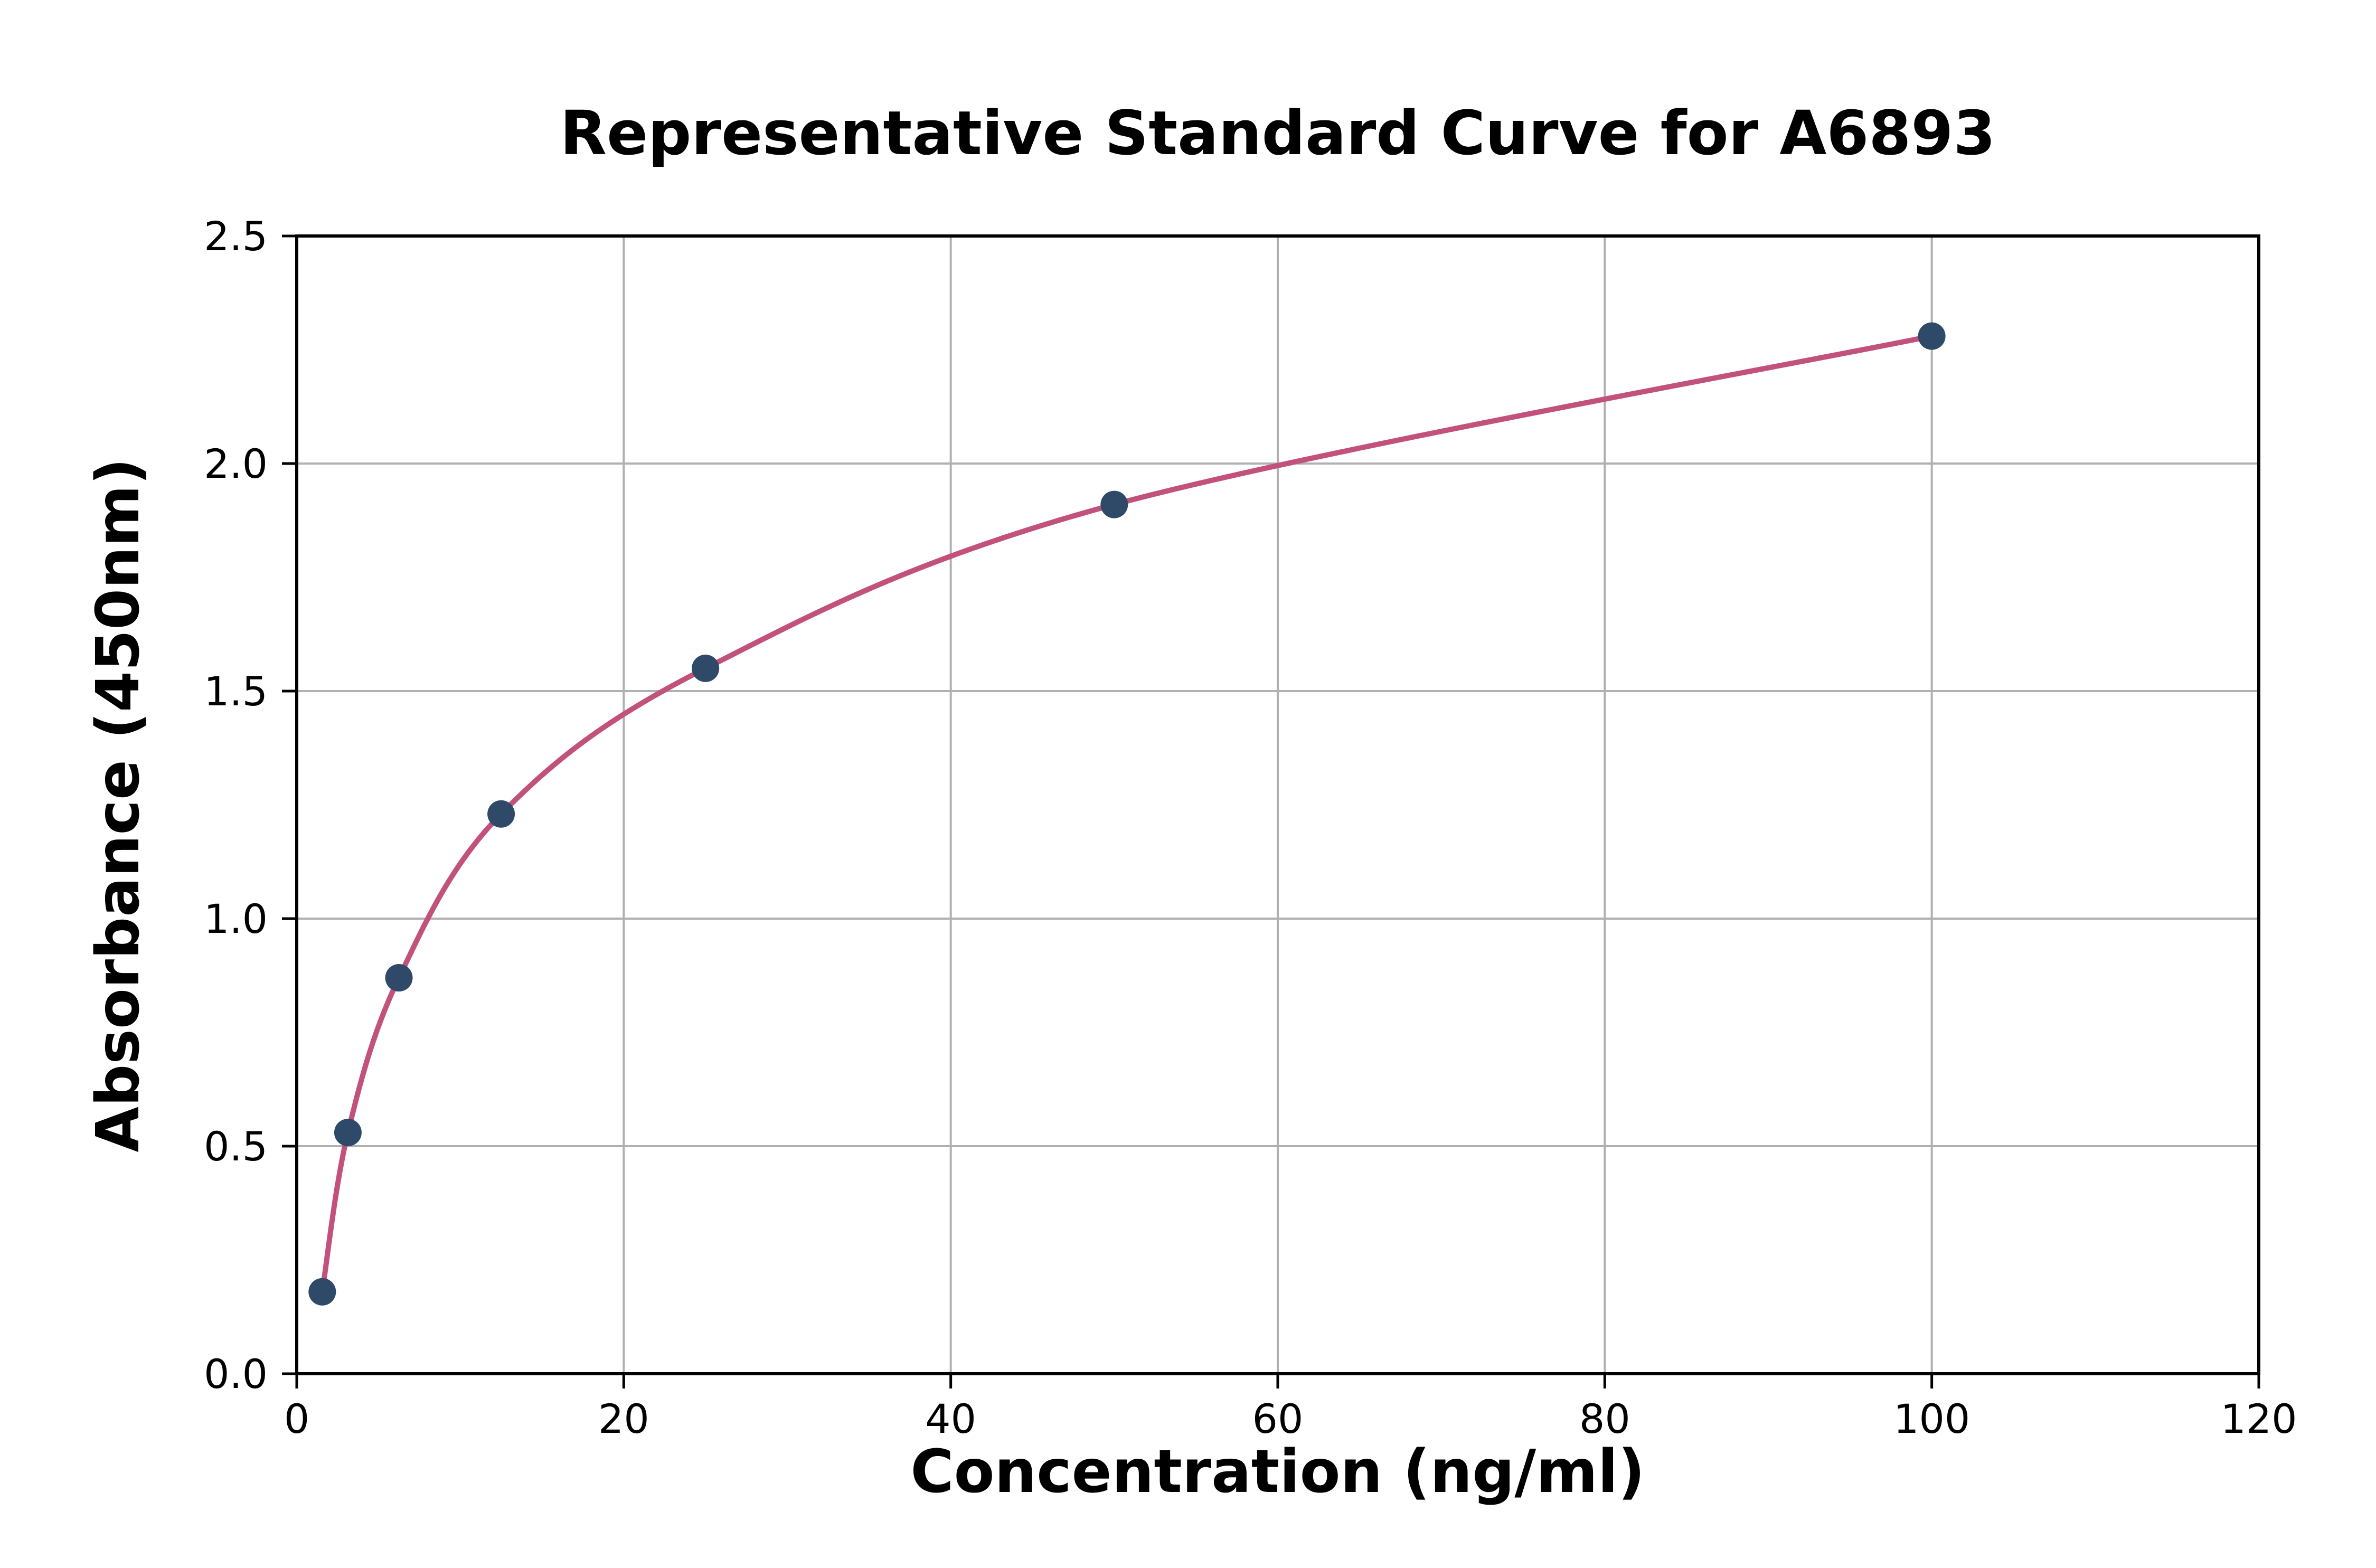  I want to click on chart-title: Representative Standard Curve for A6893, so click(1278, 133).